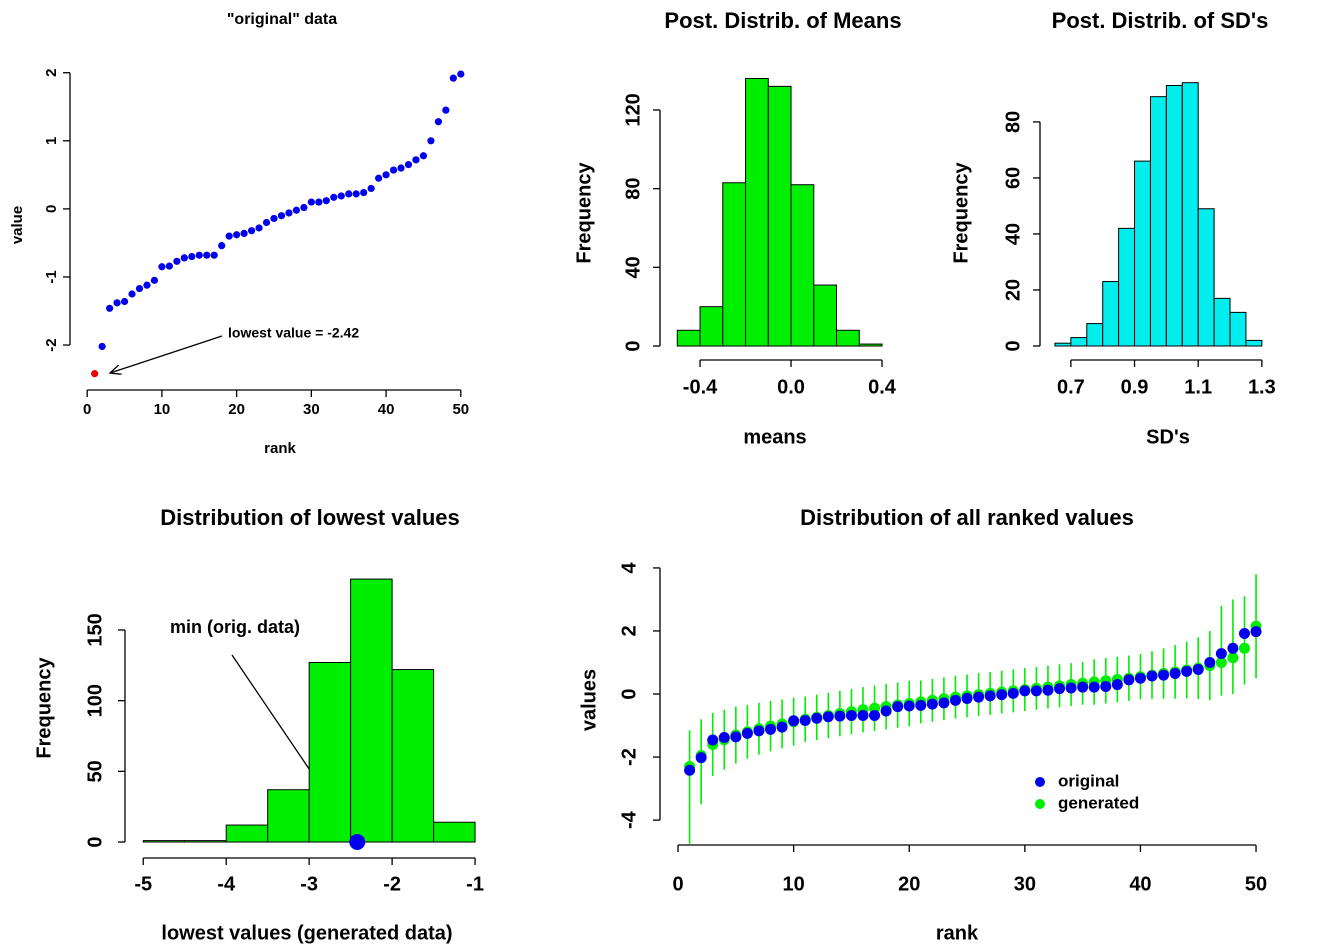 This screenshot has height=949, width=1322. What do you see at coordinates (1135, 387) in the screenshot?
I see `x-tick-label: 0.9` at bounding box center [1135, 387].